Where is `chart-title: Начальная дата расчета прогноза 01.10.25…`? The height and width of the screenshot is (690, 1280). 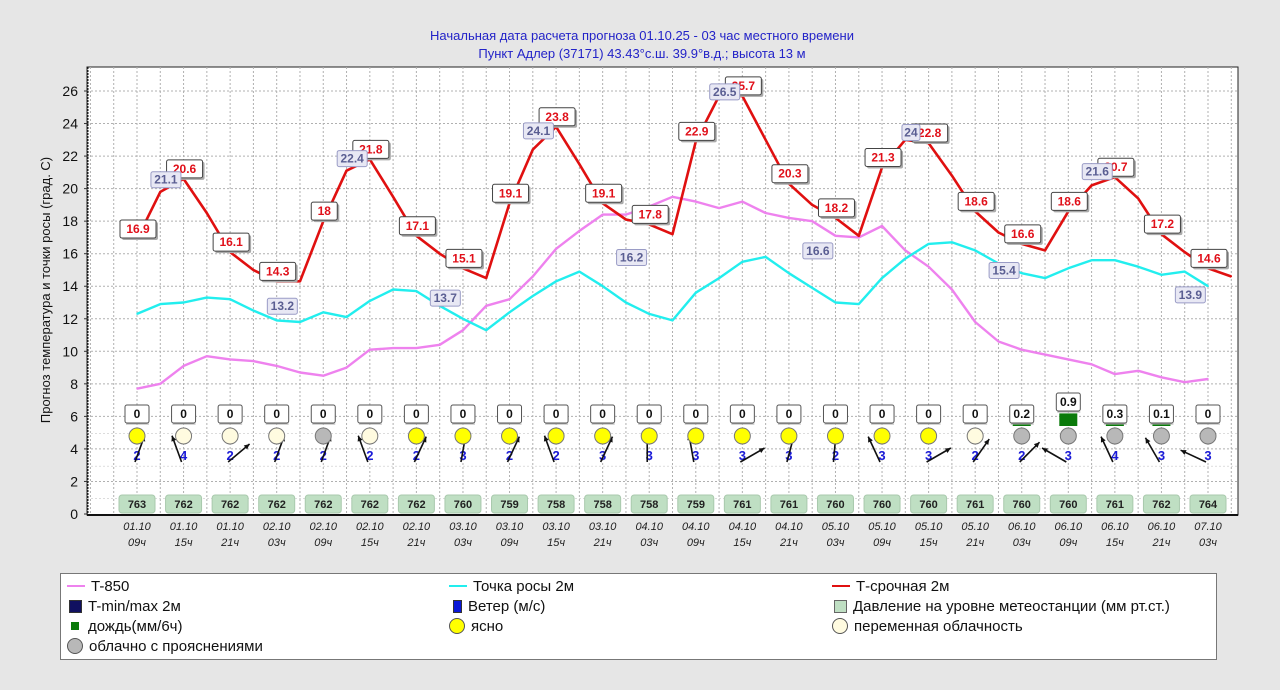
chart-title: Начальная дата расчета прогноза 01.10.25… is located at coordinates (642, 35).